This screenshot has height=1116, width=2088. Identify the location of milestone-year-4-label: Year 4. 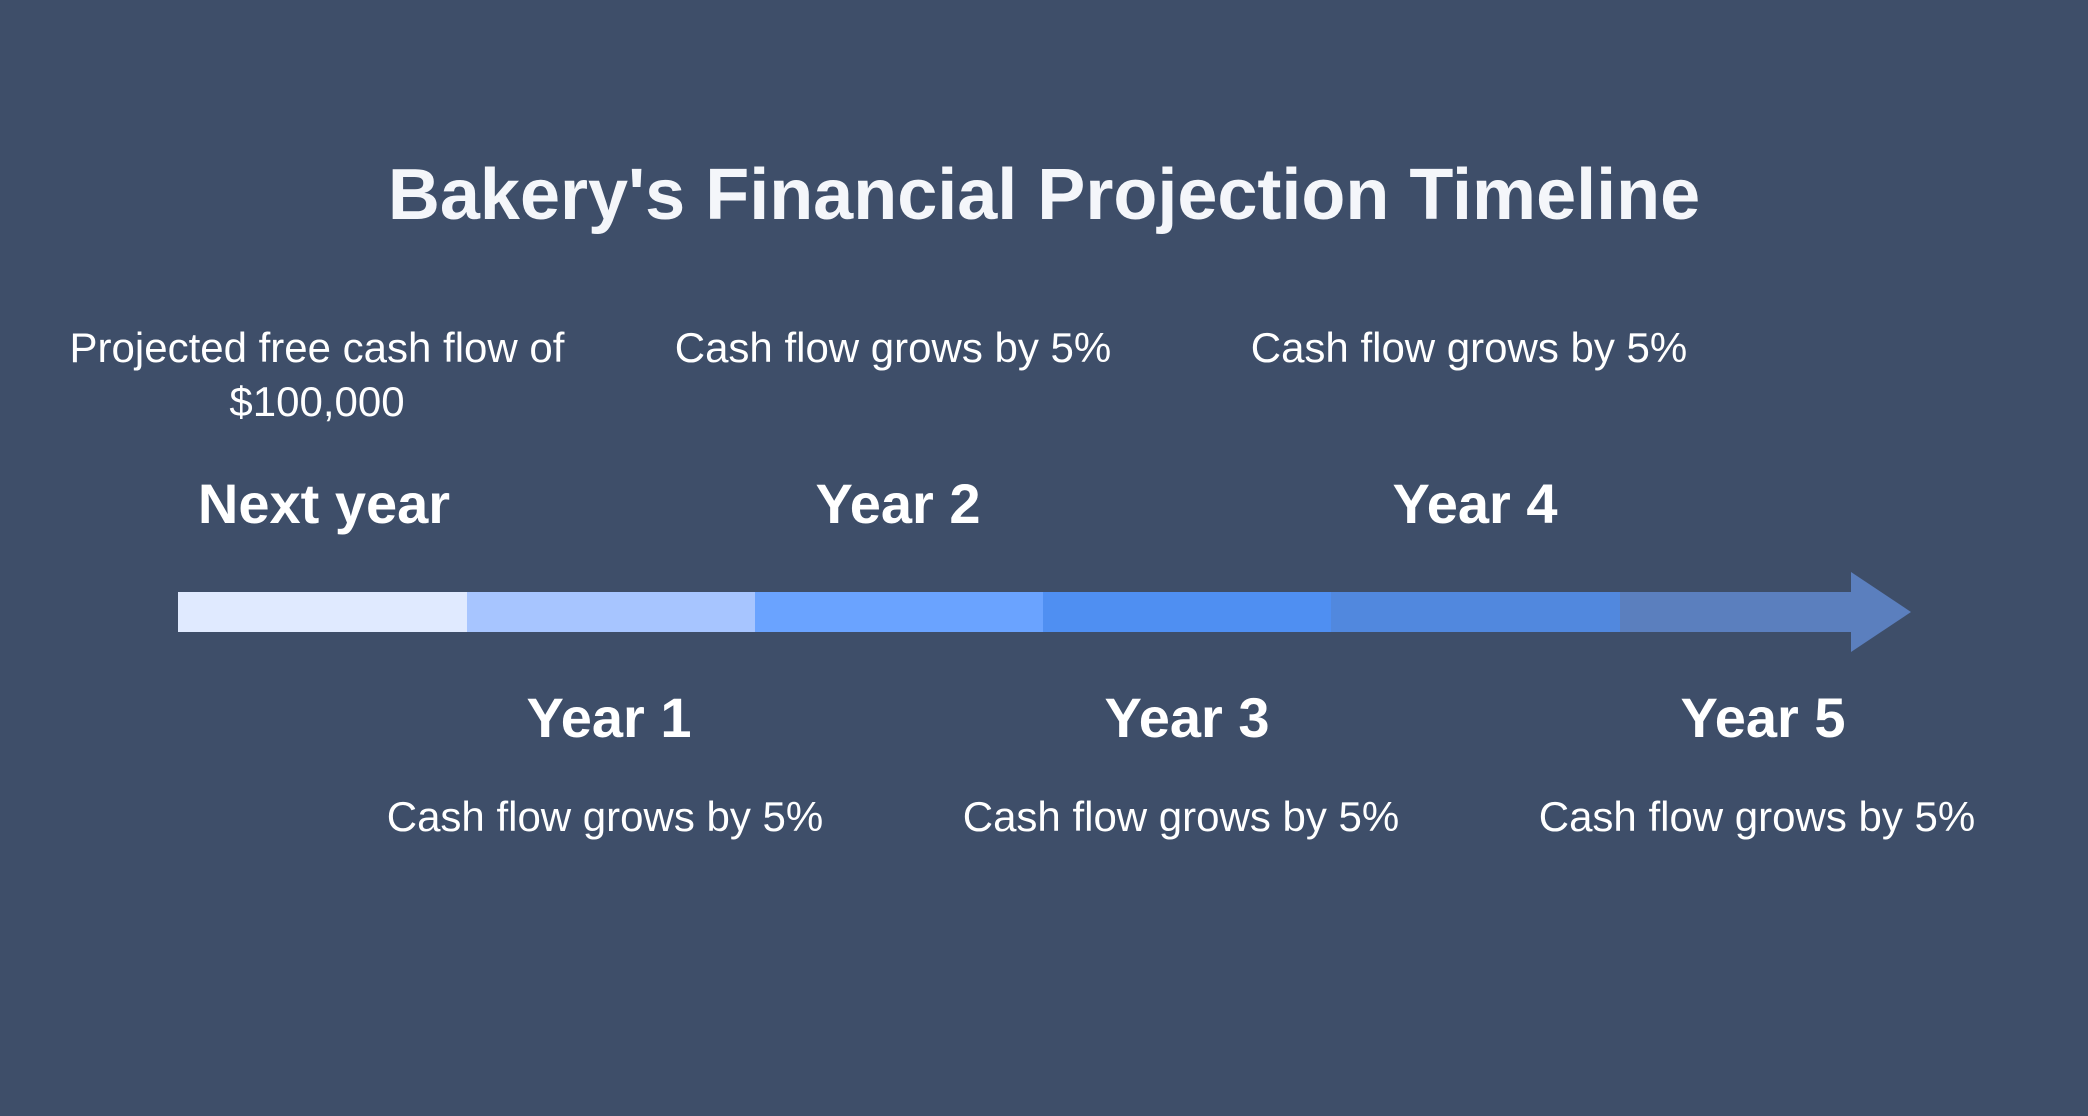
(1475, 503).